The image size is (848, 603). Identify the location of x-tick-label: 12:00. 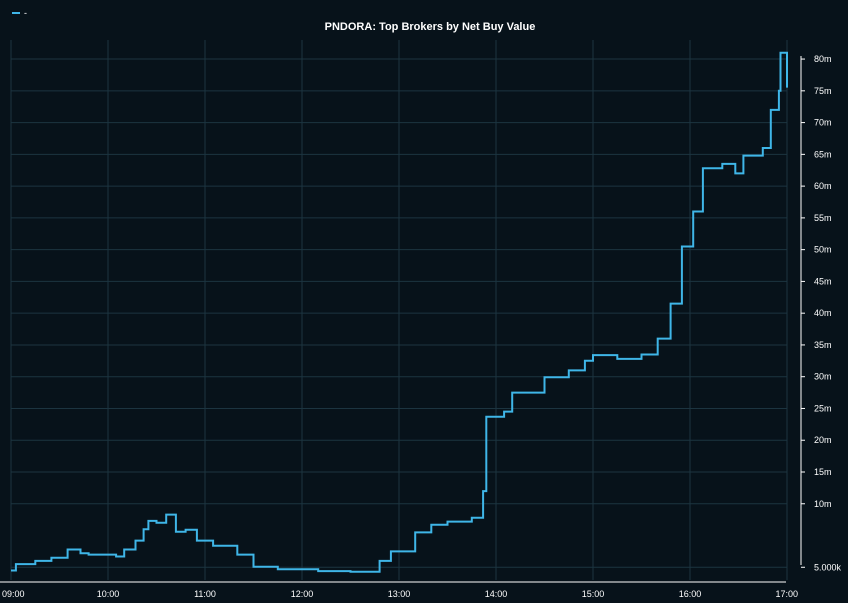
(302, 594).